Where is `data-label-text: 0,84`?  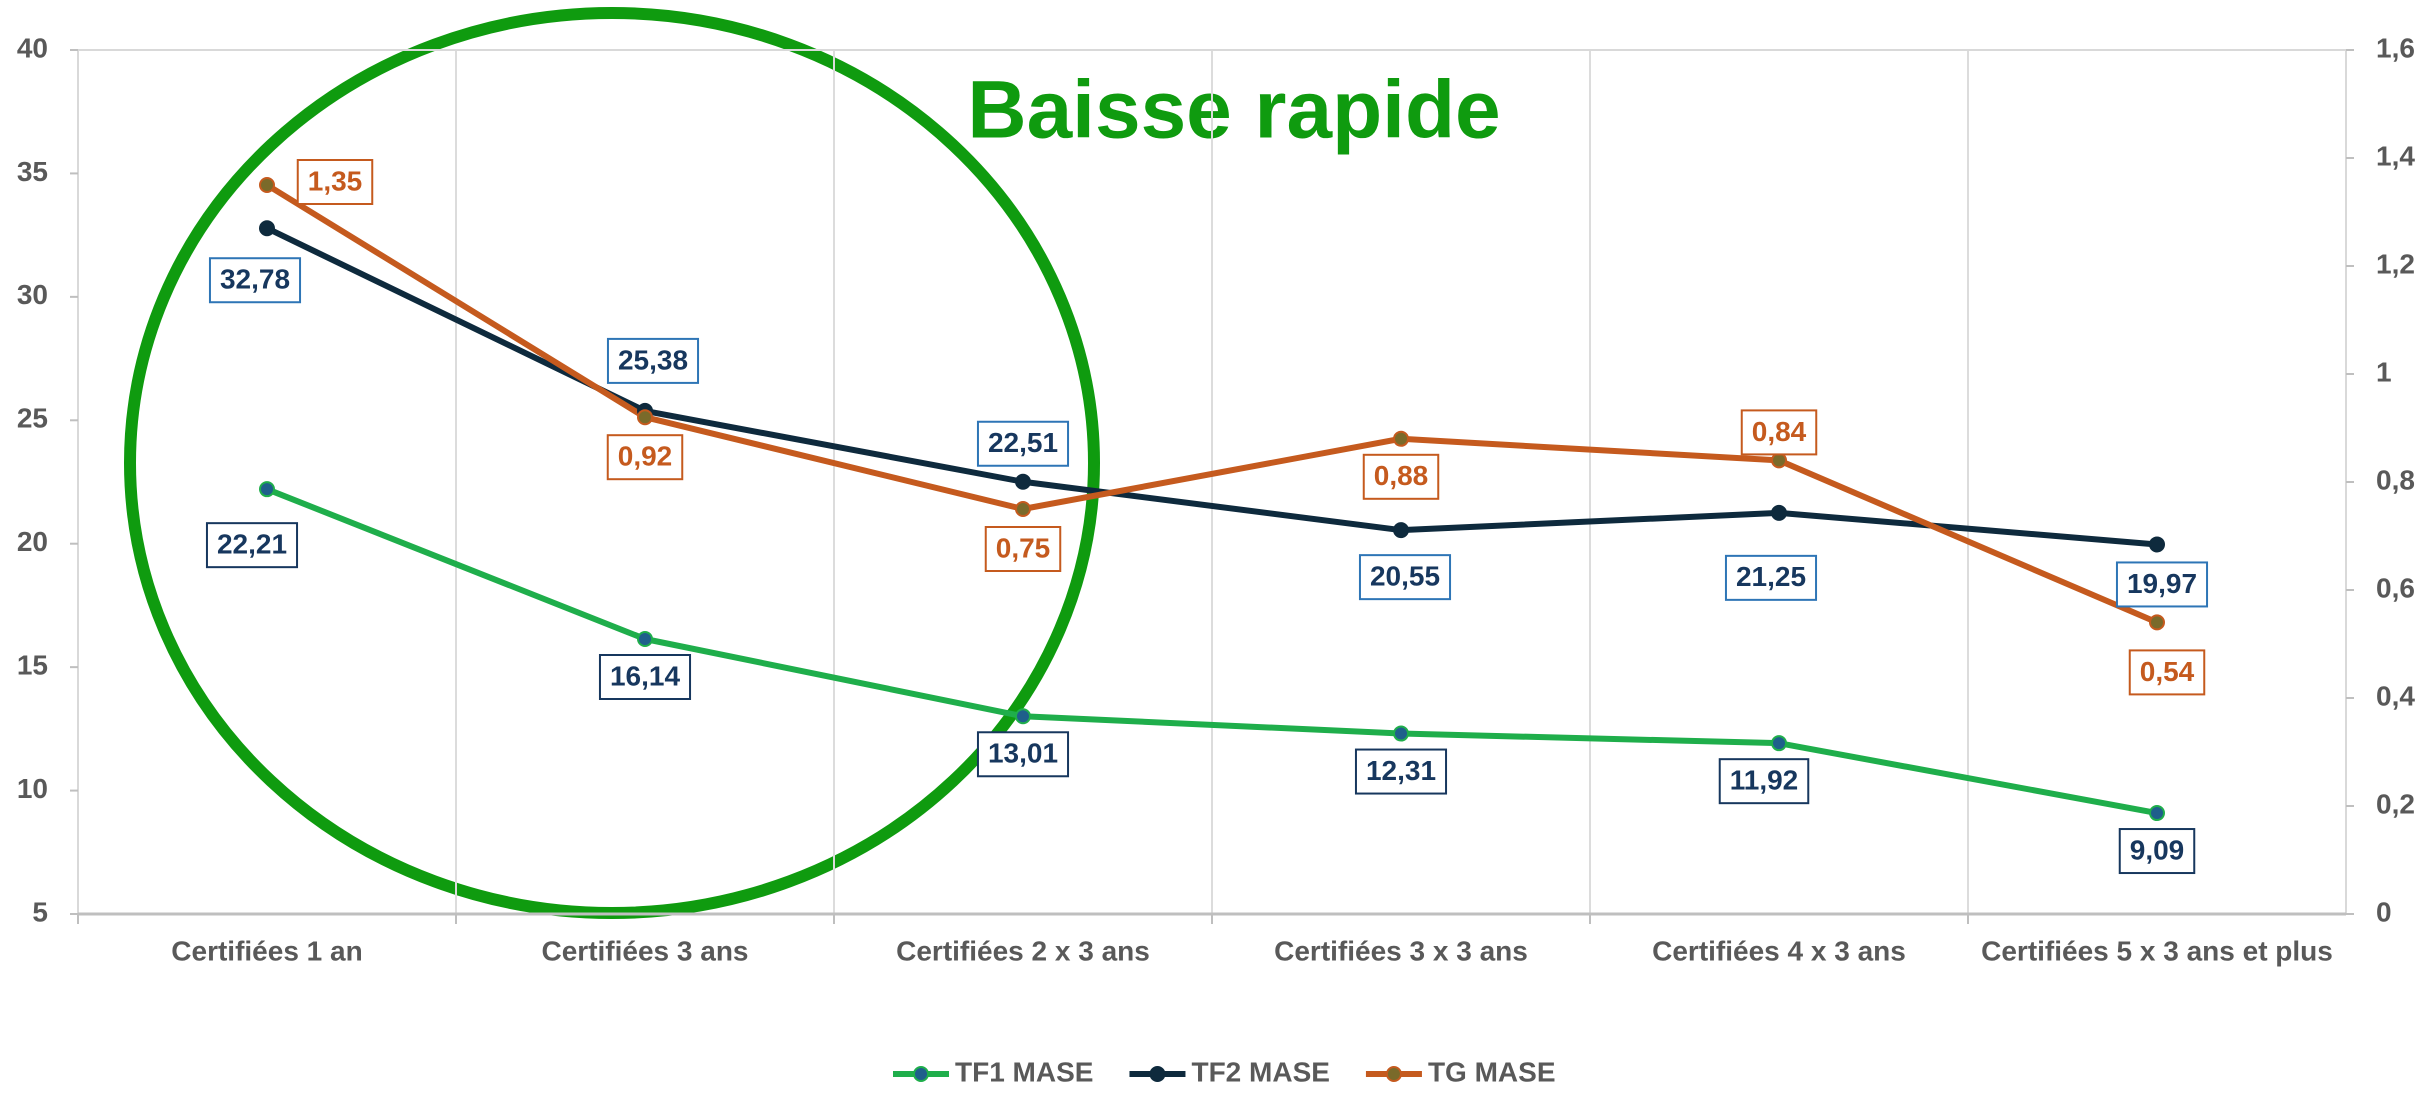
data-label-text: 0,84 is located at coordinates (1779, 431).